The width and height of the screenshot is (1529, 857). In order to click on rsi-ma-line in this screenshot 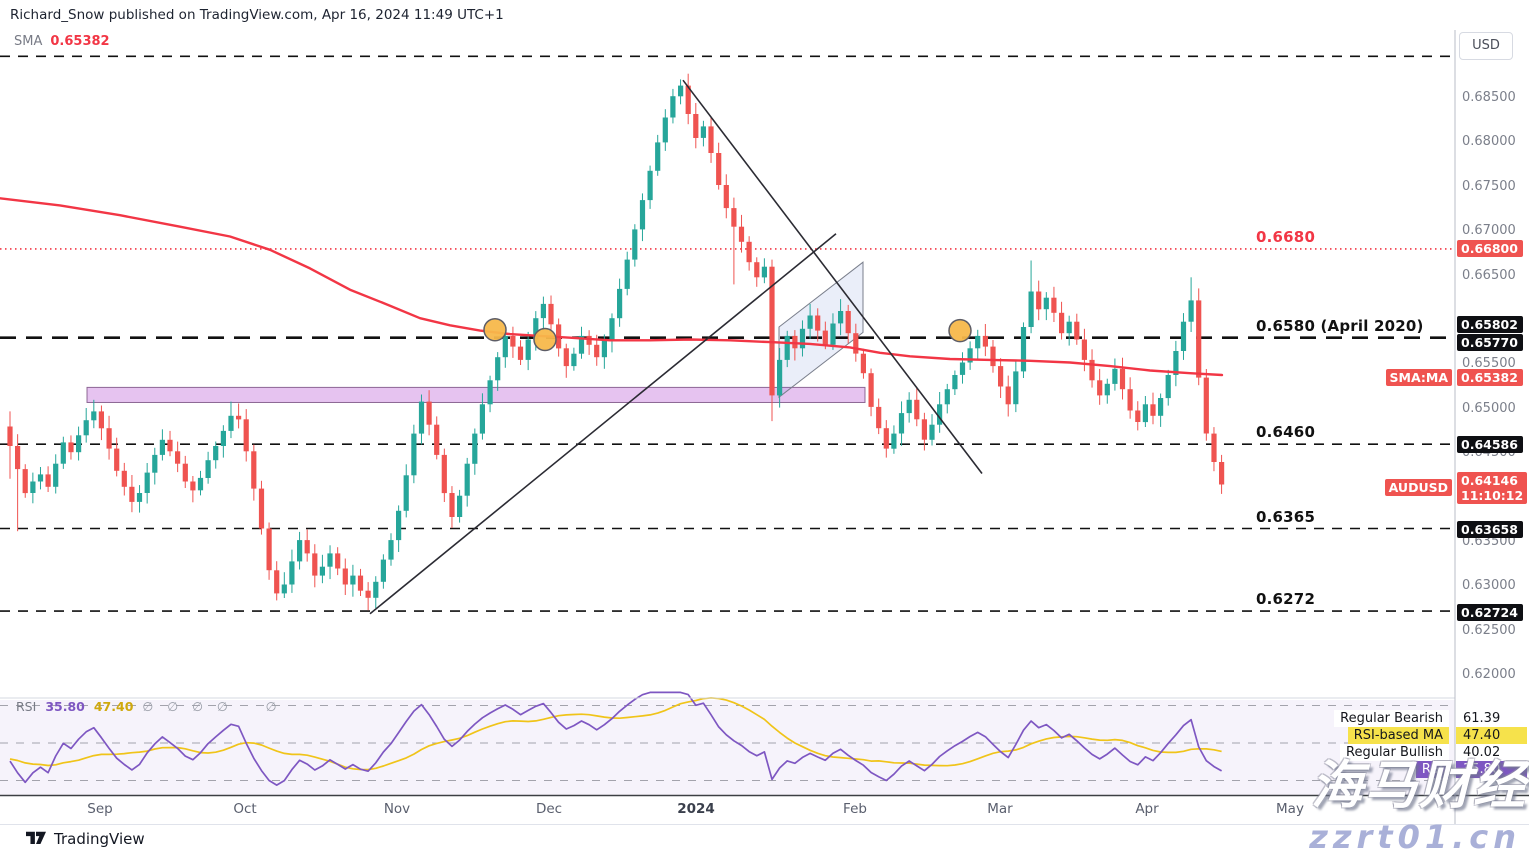, I will do `click(615, 734)`.